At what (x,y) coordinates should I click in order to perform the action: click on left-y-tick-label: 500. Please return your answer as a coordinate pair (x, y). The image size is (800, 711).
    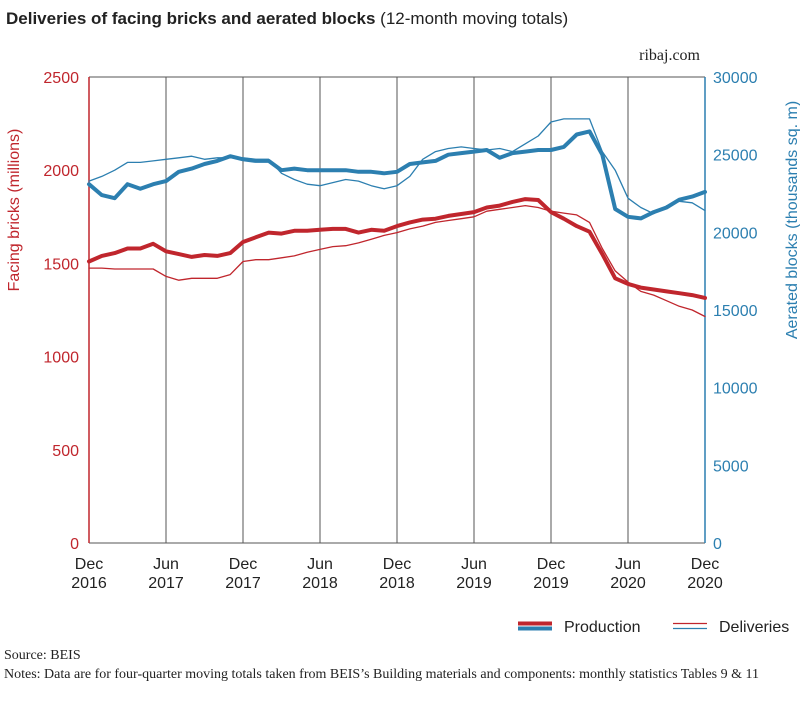
    Looking at the image, I should click on (65, 451).